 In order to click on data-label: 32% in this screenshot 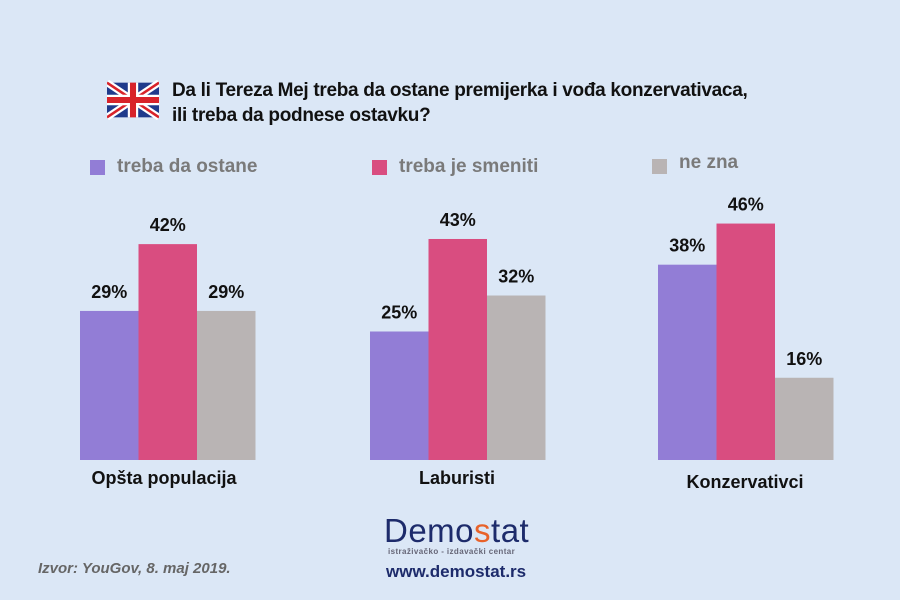, I will do `click(516, 277)`.